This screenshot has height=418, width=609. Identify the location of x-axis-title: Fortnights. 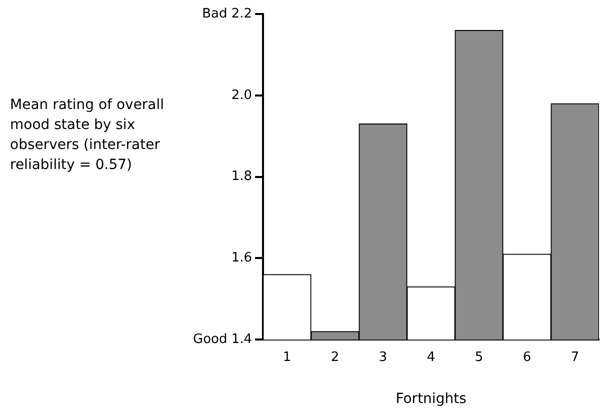
(431, 399).